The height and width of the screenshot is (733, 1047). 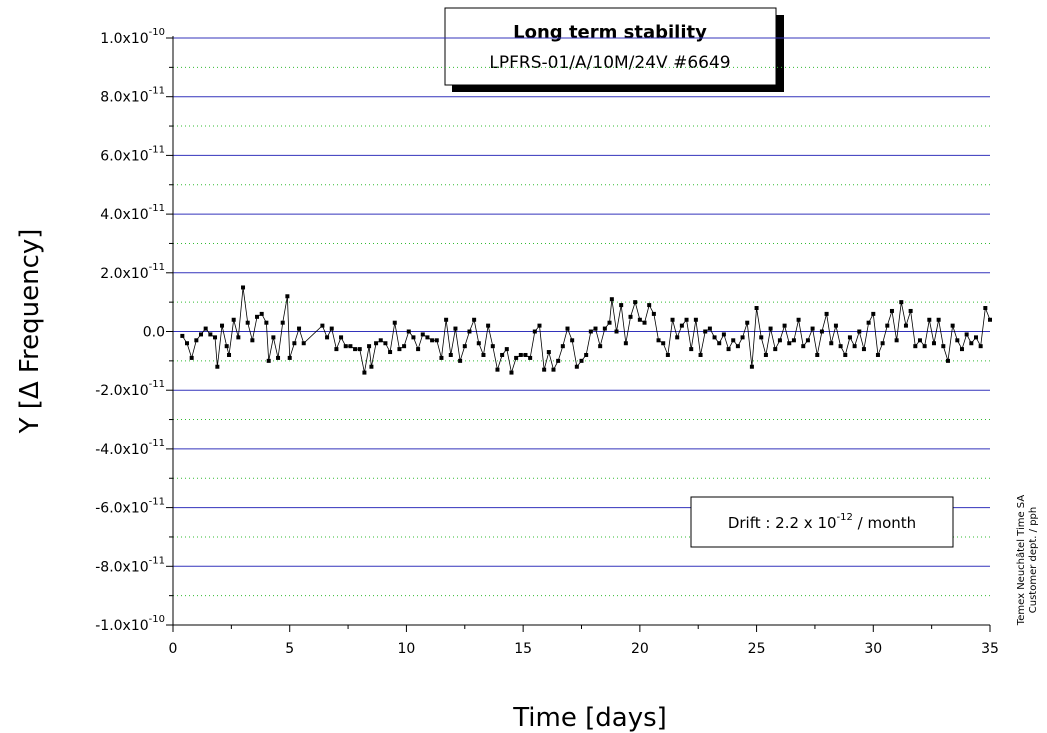 What do you see at coordinates (124, 274) in the screenshot?
I see `y-tick-mantissa: 2.0x10` at bounding box center [124, 274].